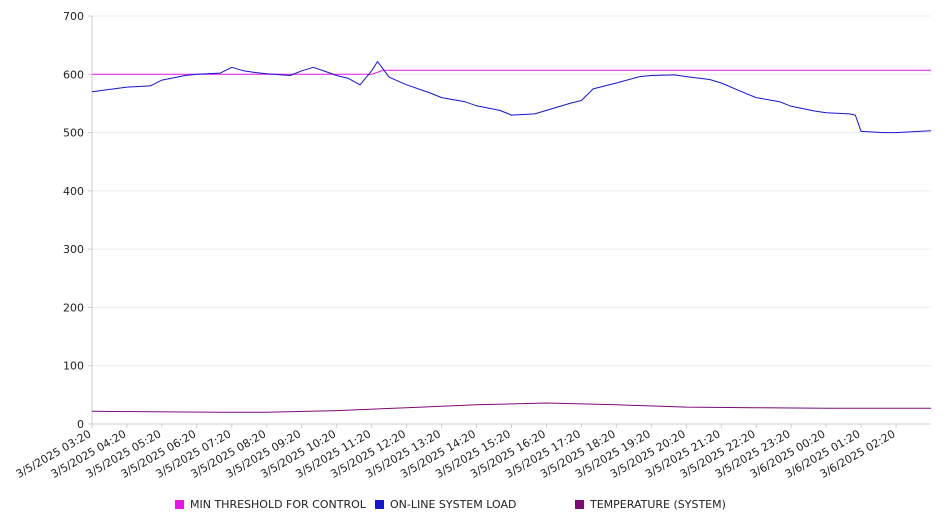  What do you see at coordinates (73, 366) in the screenshot?
I see `y-tick-label: 100` at bounding box center [73, 366].